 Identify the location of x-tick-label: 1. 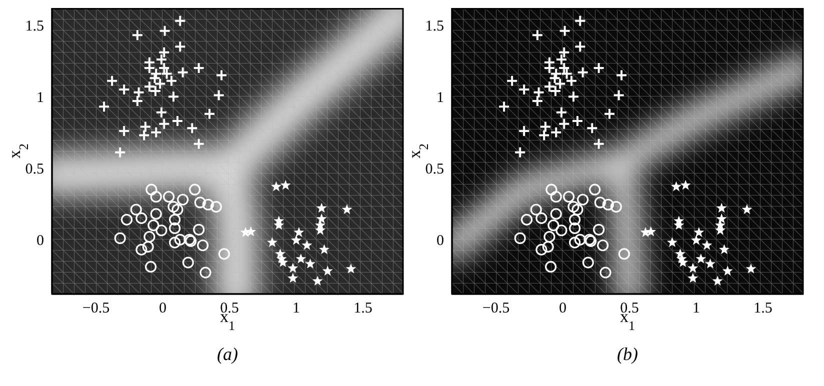
(696, 308).